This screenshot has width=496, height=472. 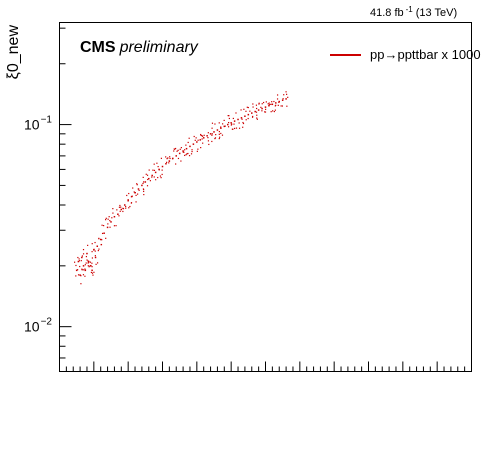 I want to click on legend: pp→ppttbar x 1000, so click(x=405, y=54).